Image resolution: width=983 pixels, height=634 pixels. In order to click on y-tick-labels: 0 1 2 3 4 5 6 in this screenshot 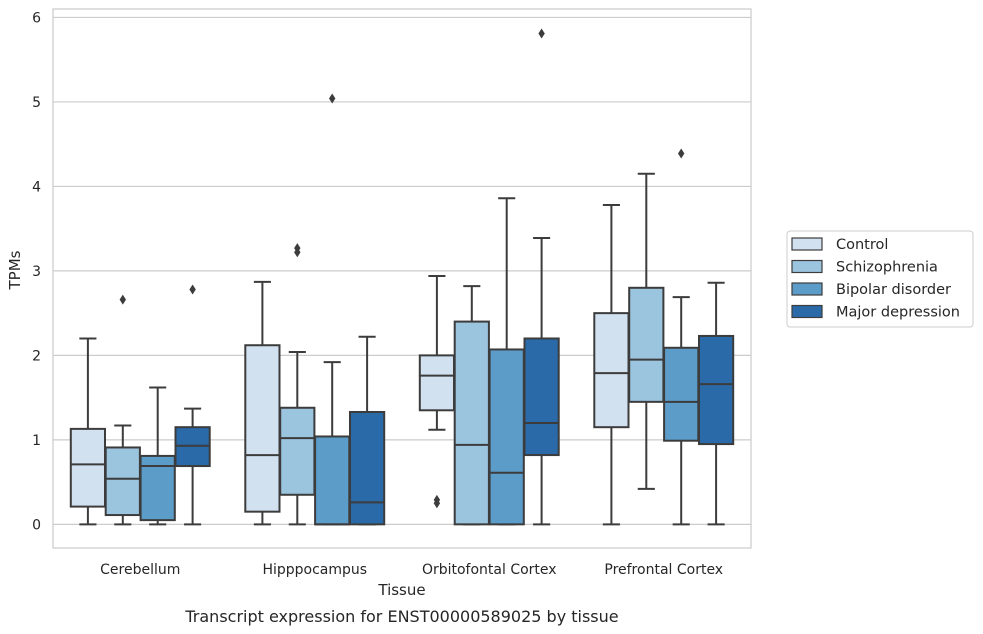, I will do `click(36, 271)`.